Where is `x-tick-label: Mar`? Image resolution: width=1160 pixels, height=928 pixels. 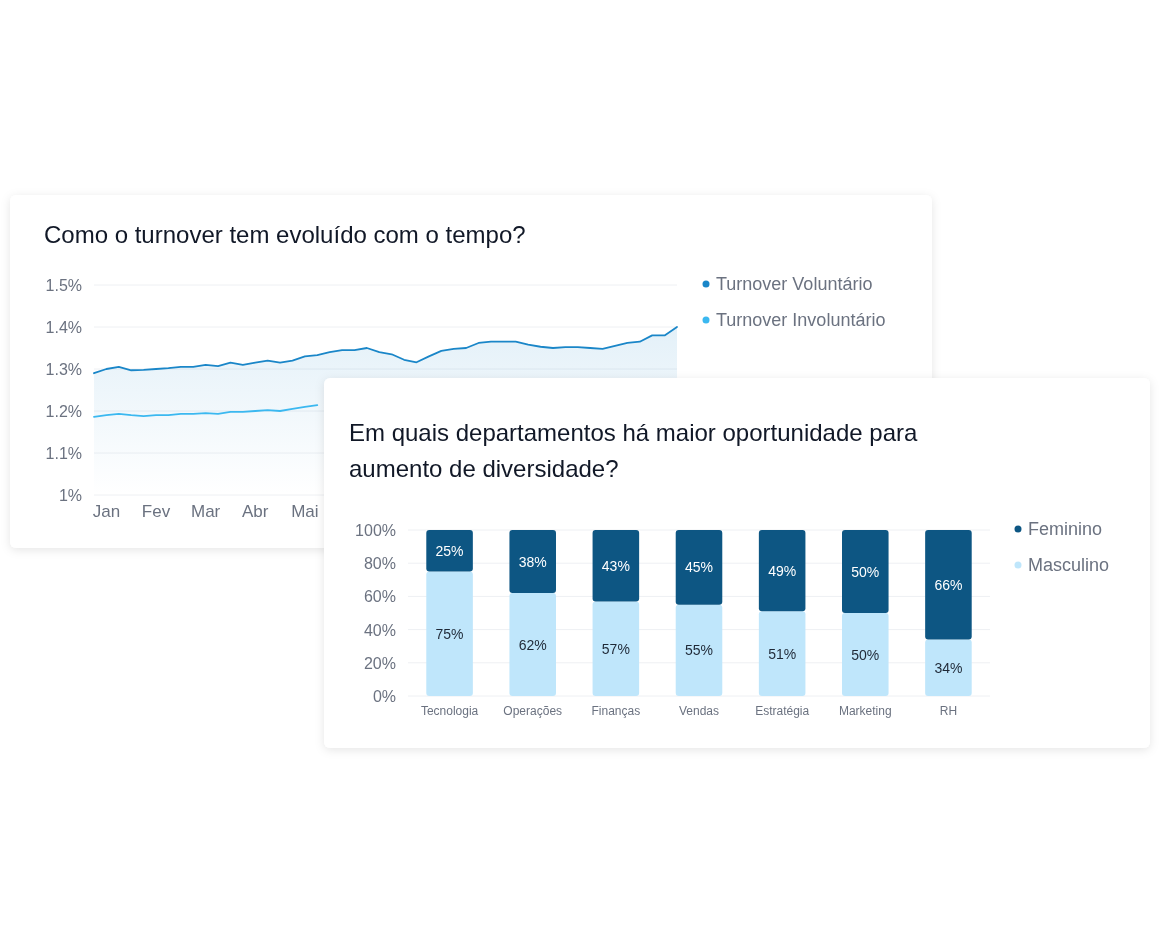 x-tick-label: Mar is located at coordinates (206, 511).